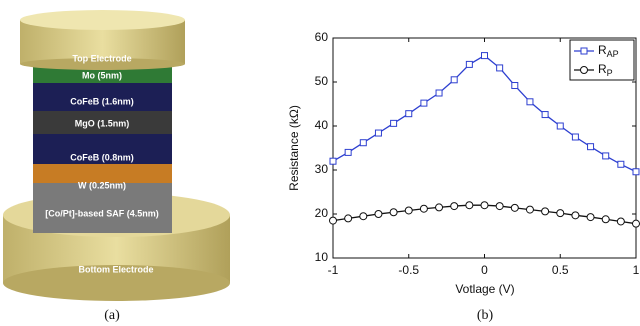  What do you see at coordinates (322, 125) in the screenshot?
I see `y-tick-label: 40` at bounding box center [322, 125].